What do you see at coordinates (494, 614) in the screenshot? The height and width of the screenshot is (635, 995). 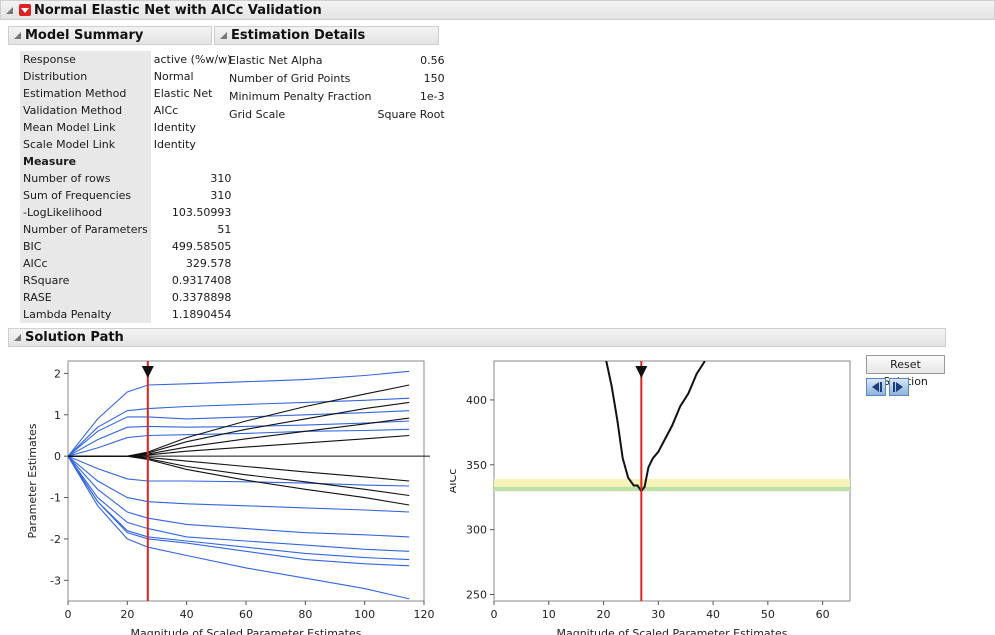 I see `x-tick-label: 0` at bounding box center [494, 614].